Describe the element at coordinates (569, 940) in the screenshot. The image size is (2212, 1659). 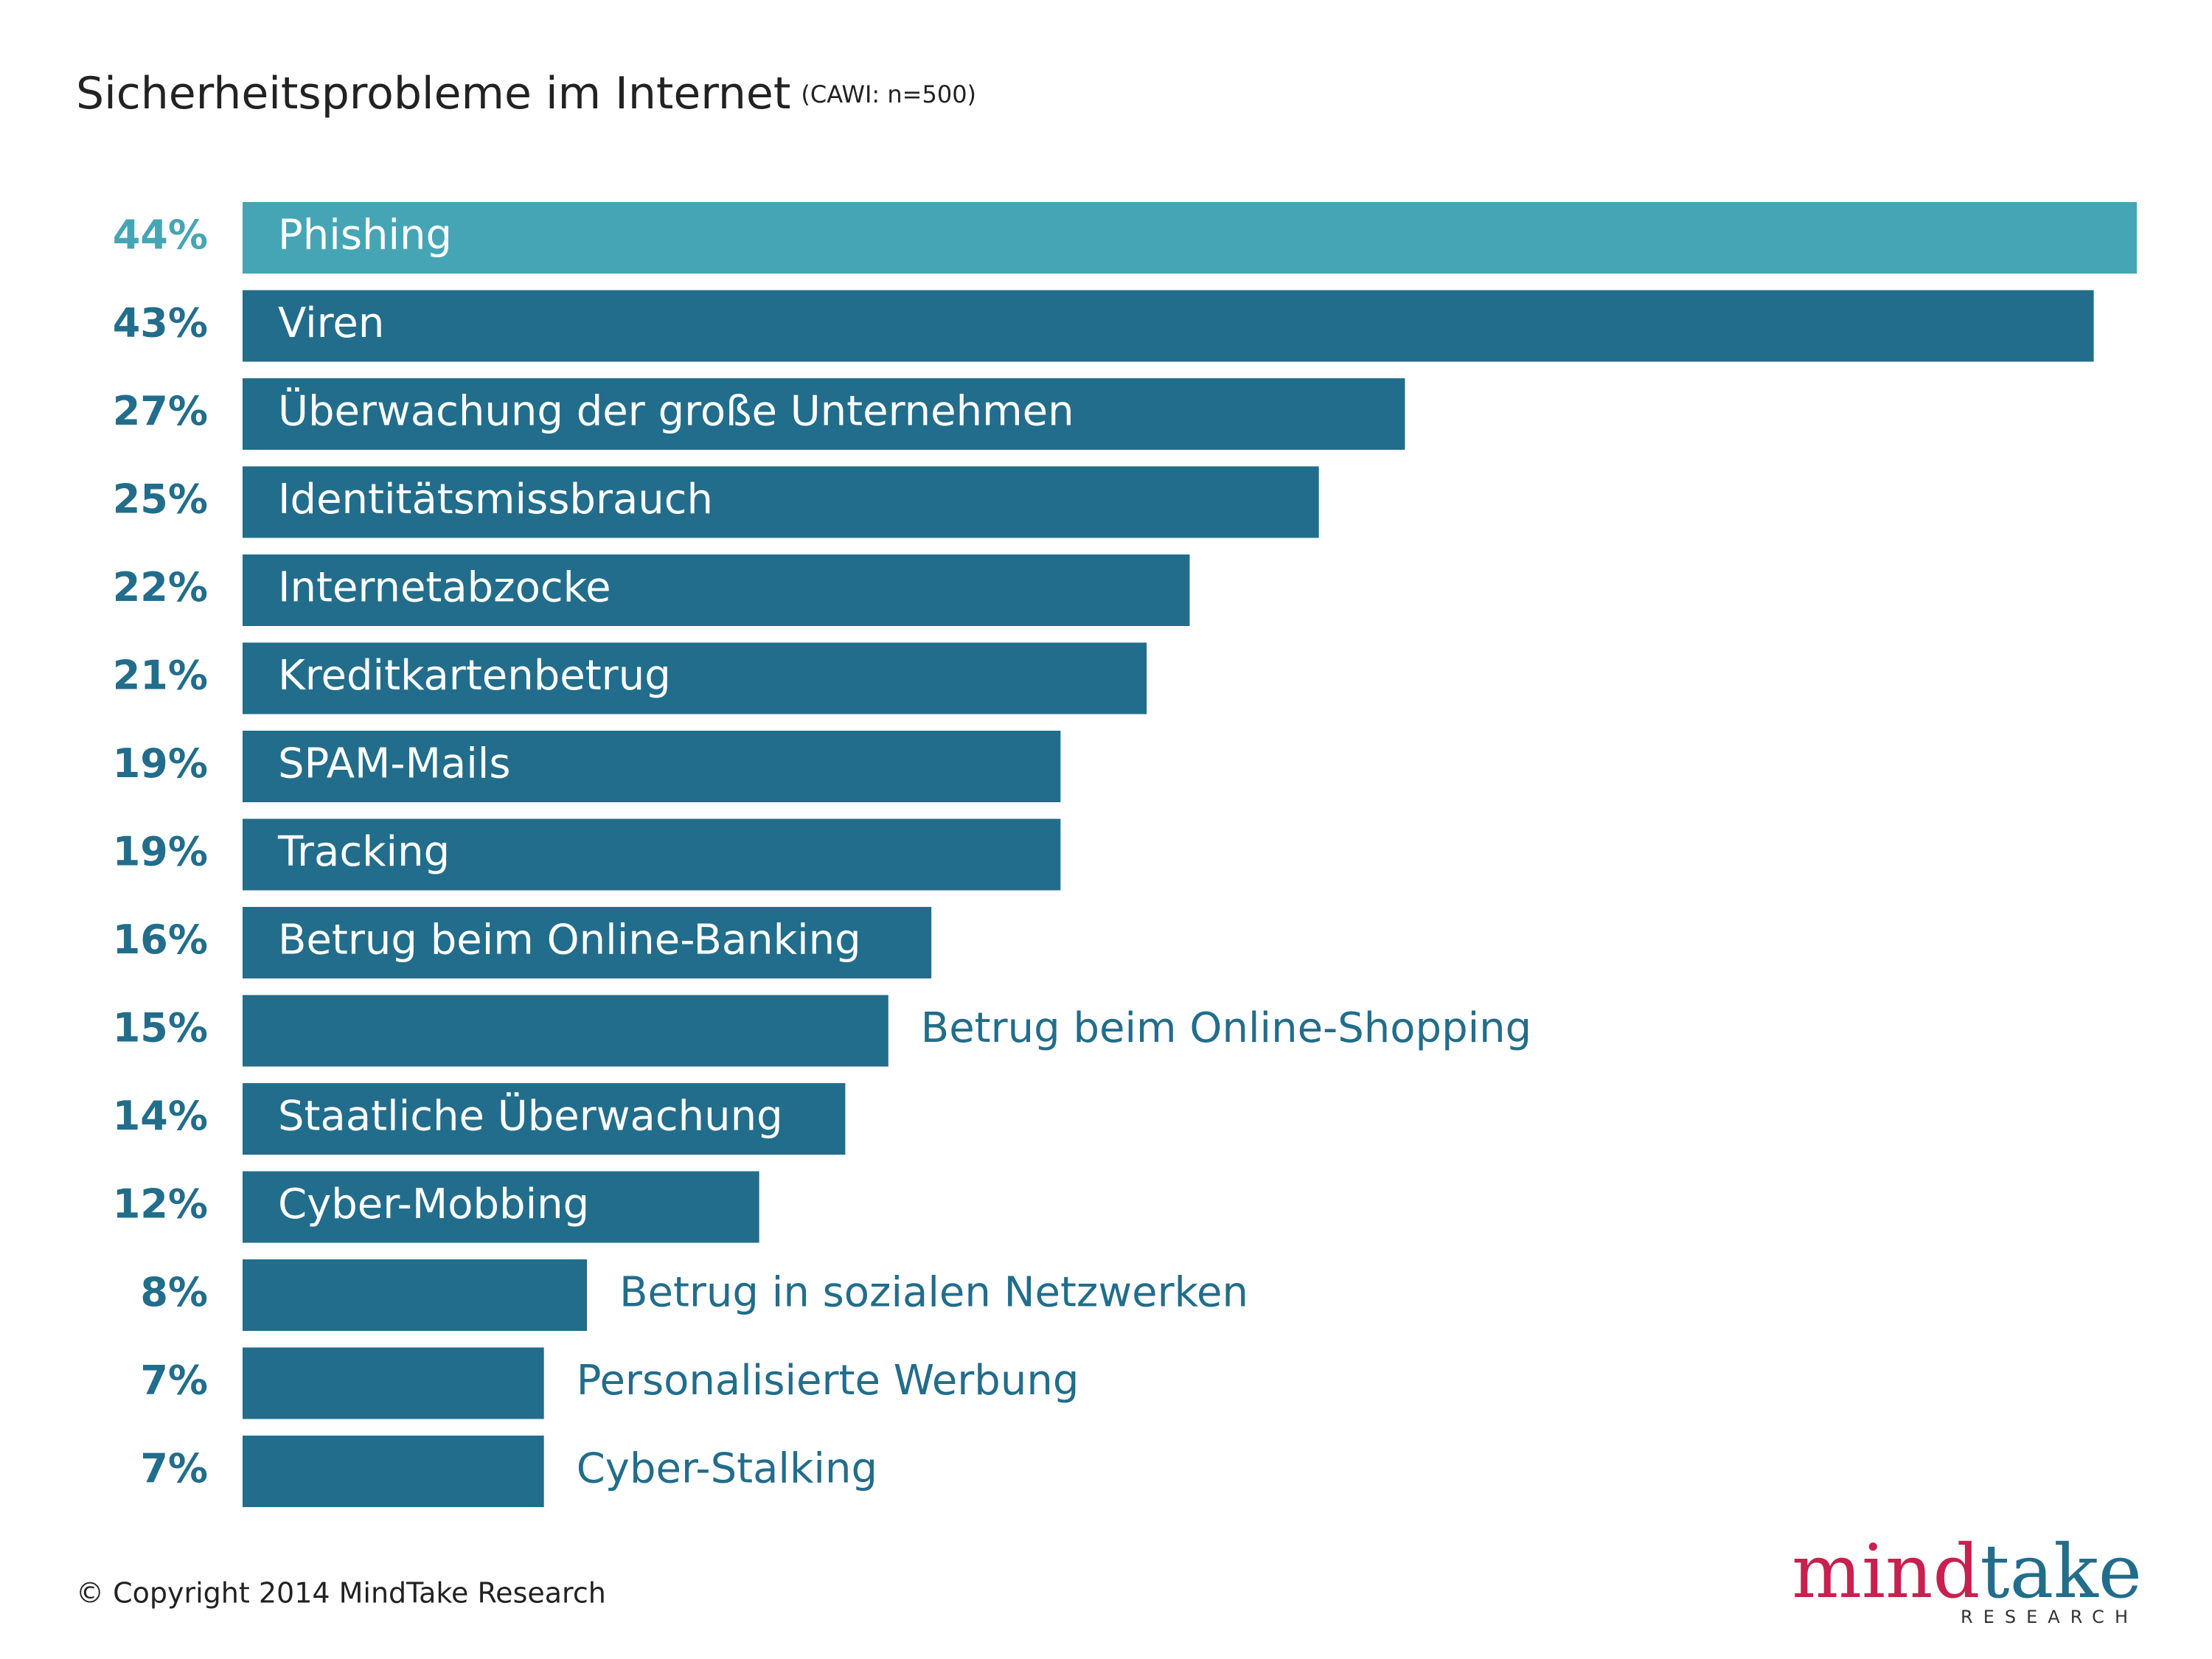
I see `category-label: Betrug beim Online-Banking` at that location.